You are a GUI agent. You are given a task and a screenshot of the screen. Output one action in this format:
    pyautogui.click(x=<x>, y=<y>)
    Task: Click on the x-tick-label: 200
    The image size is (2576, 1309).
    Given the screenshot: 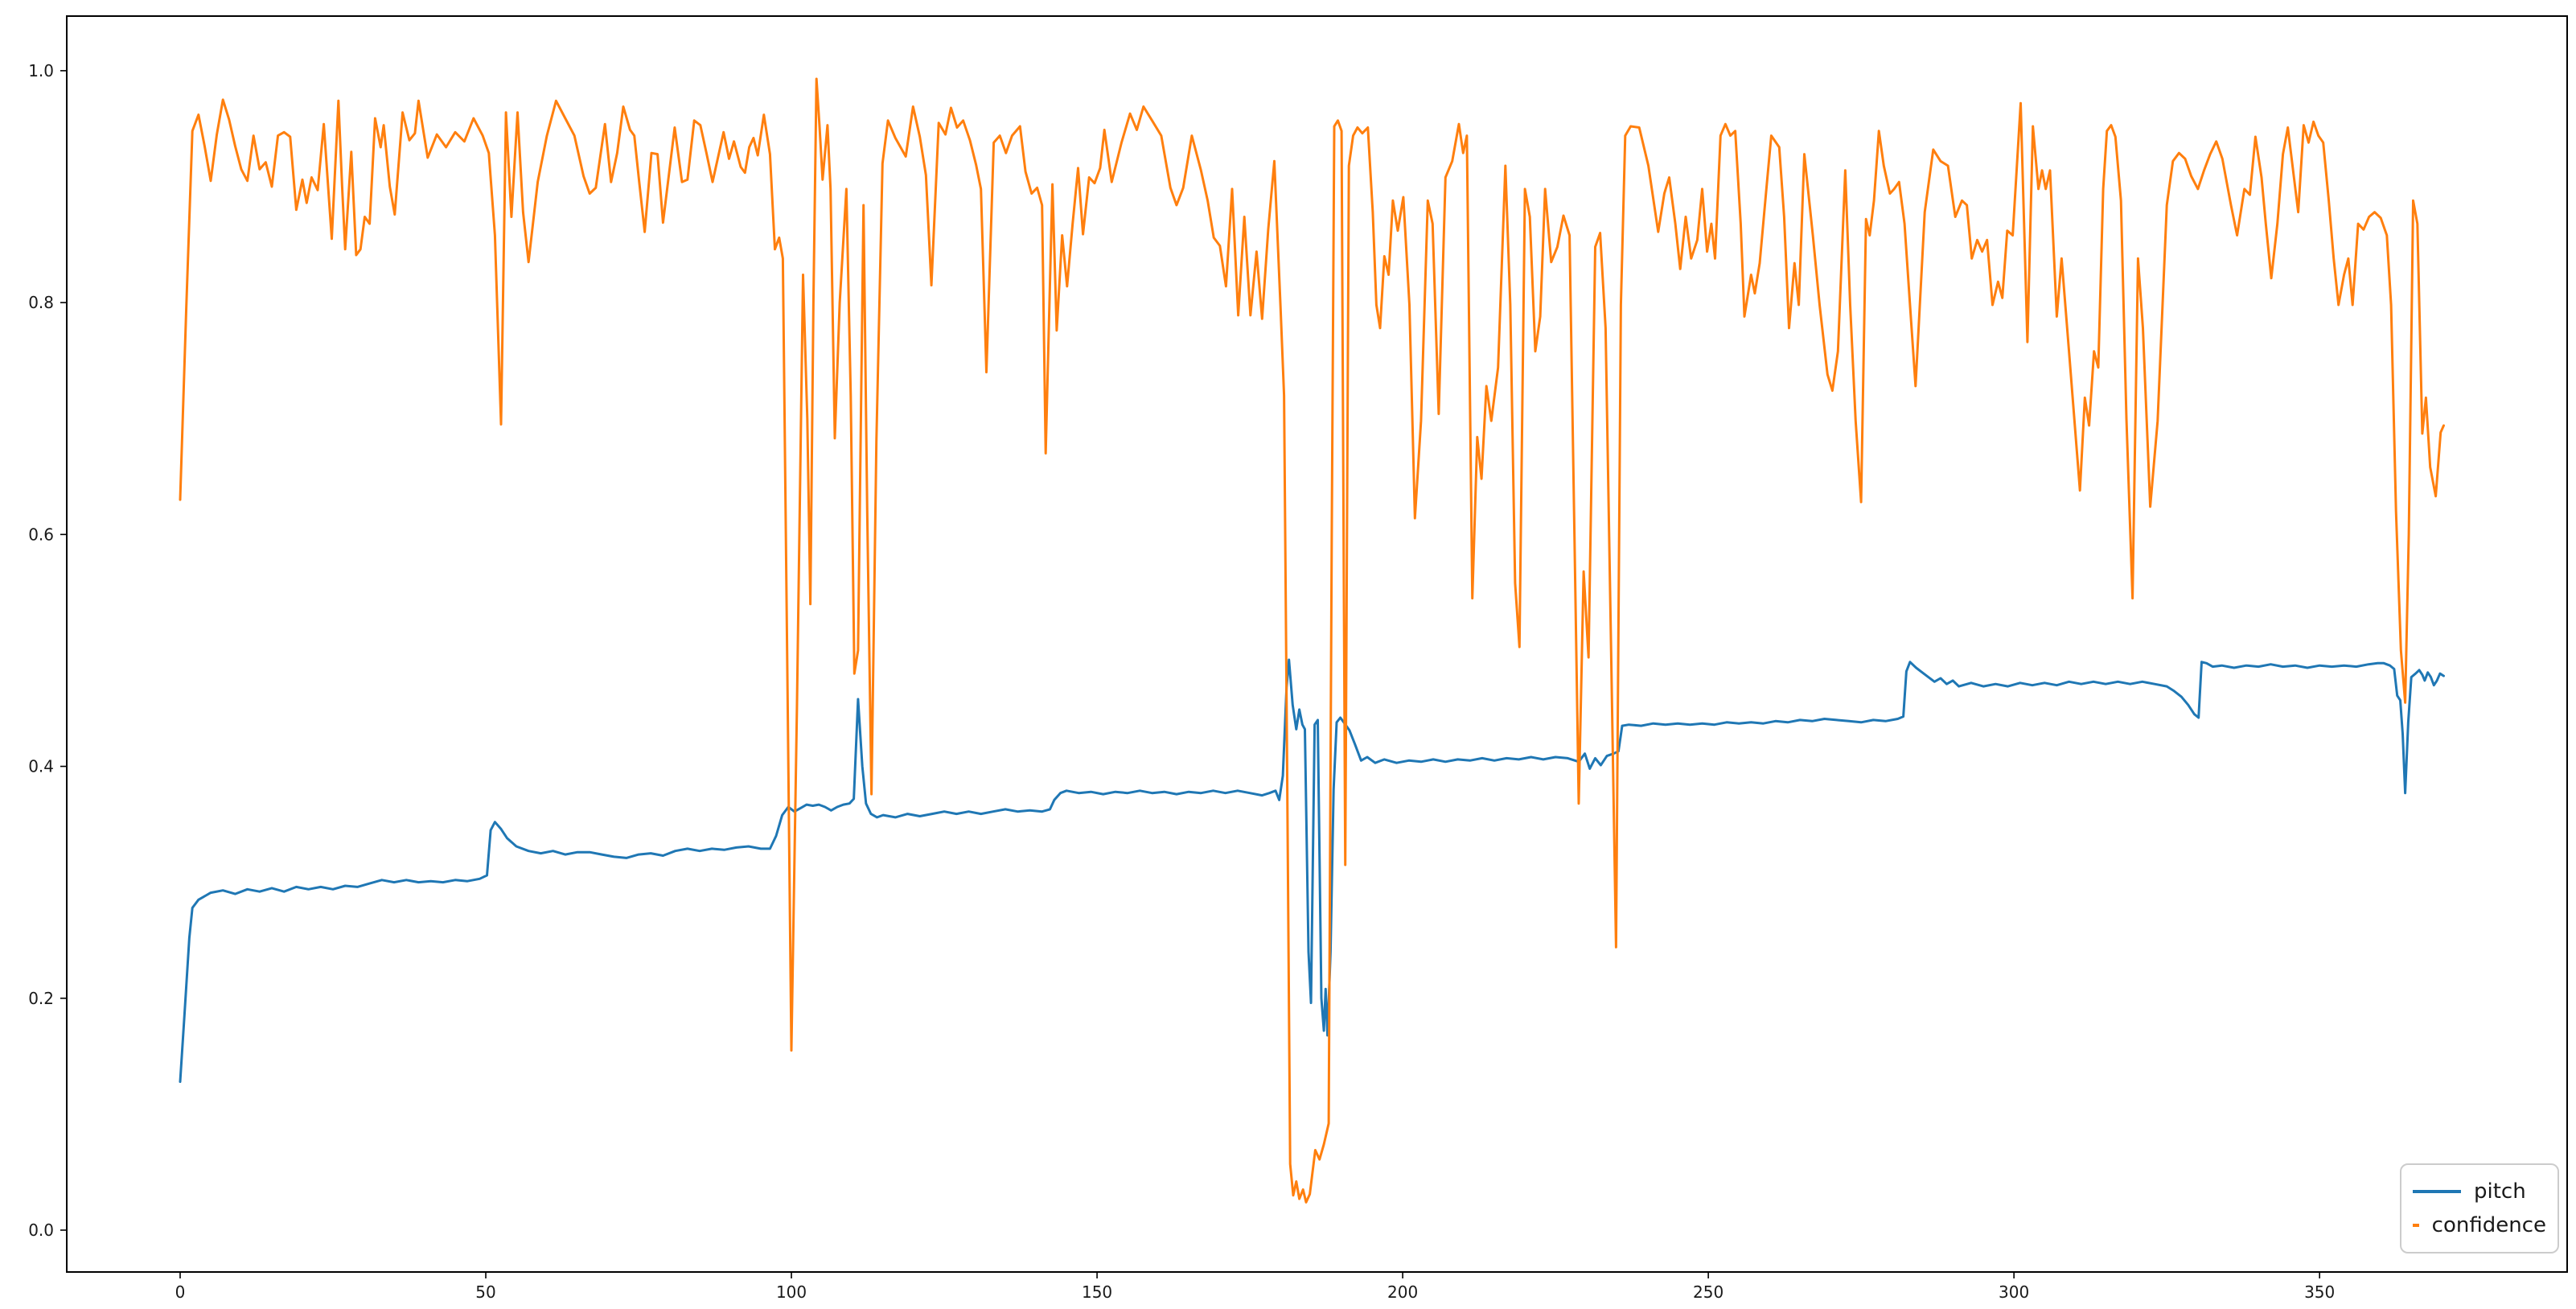 What is the action you would take?
    pyautogui.click(x=1402, y=1292)
    